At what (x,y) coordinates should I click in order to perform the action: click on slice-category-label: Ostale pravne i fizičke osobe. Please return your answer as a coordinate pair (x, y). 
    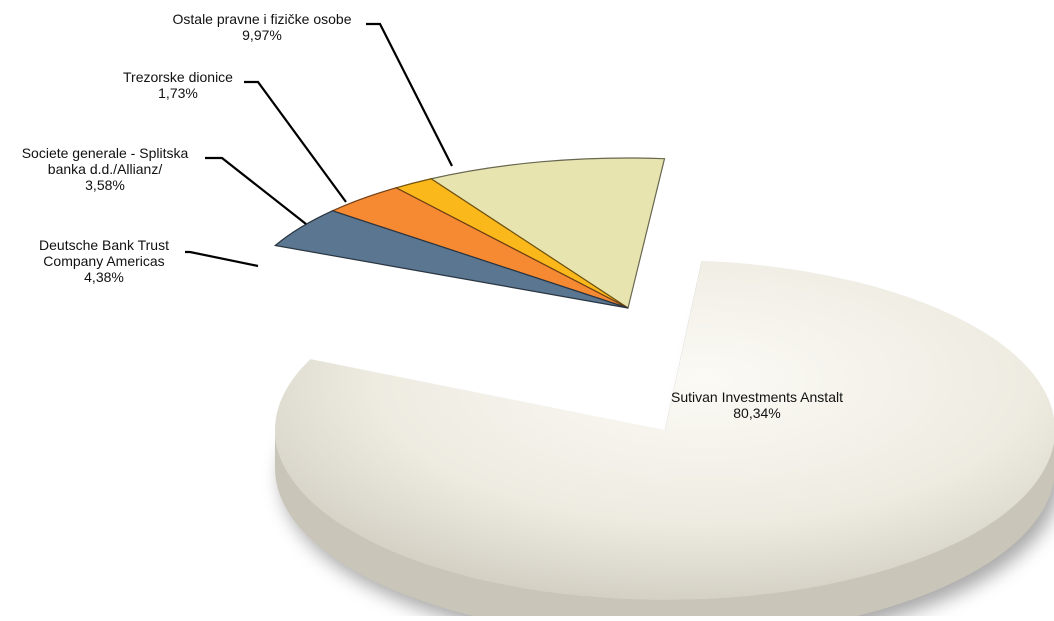
    Looking at the image, I should click on (262, 19).